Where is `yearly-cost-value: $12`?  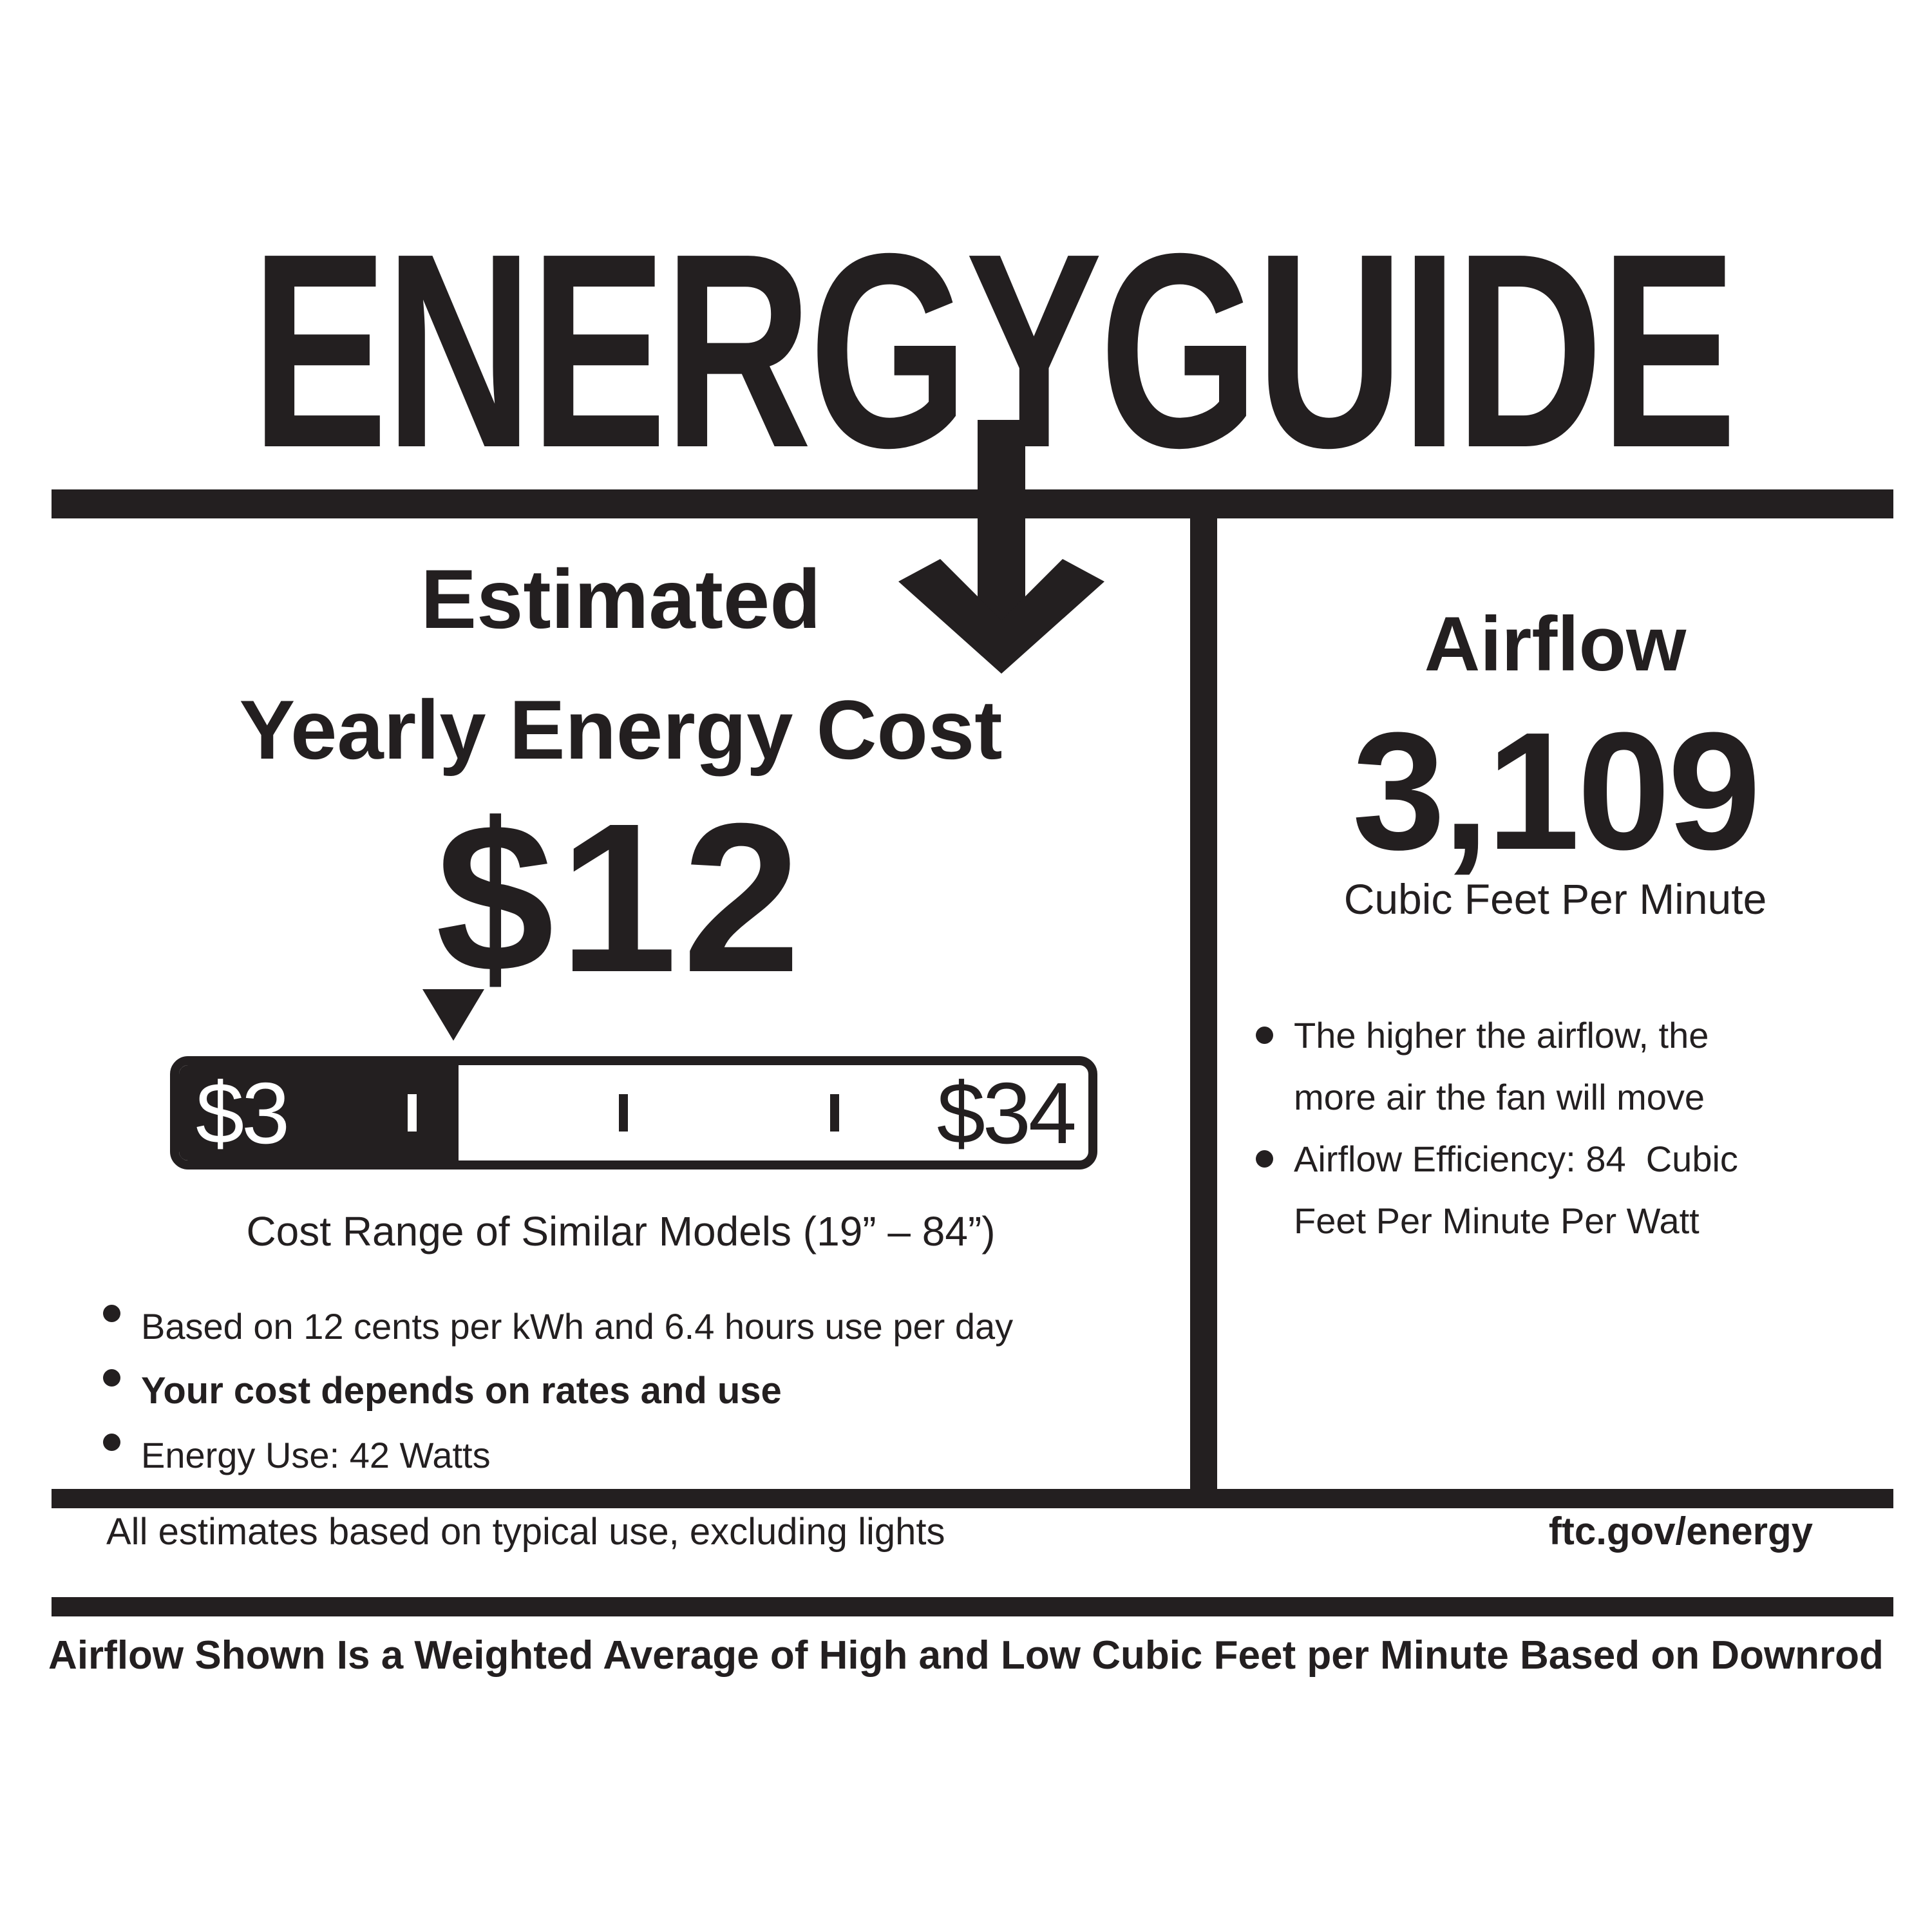 yearly-cost-value: $12 is located at coordinates (620, 898).